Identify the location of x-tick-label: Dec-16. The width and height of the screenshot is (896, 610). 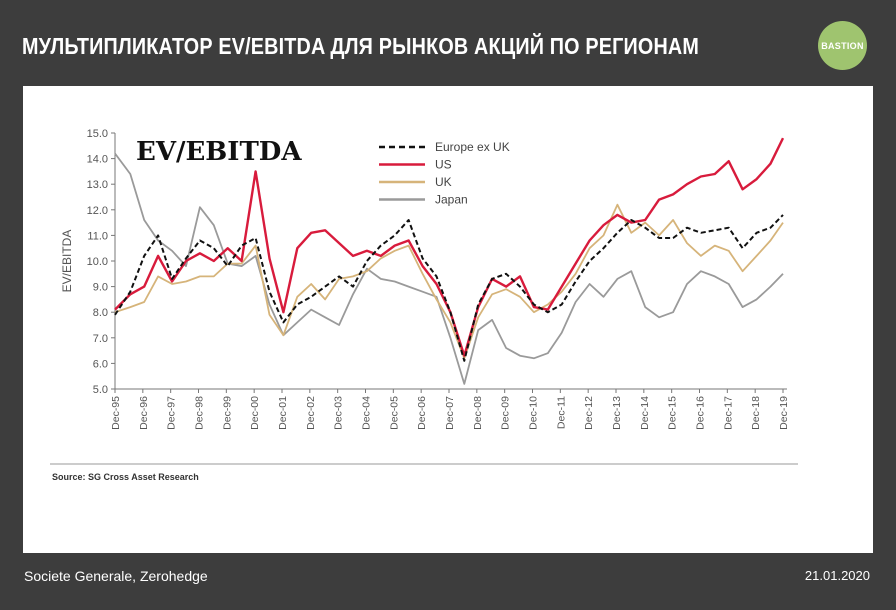
(701, 413).